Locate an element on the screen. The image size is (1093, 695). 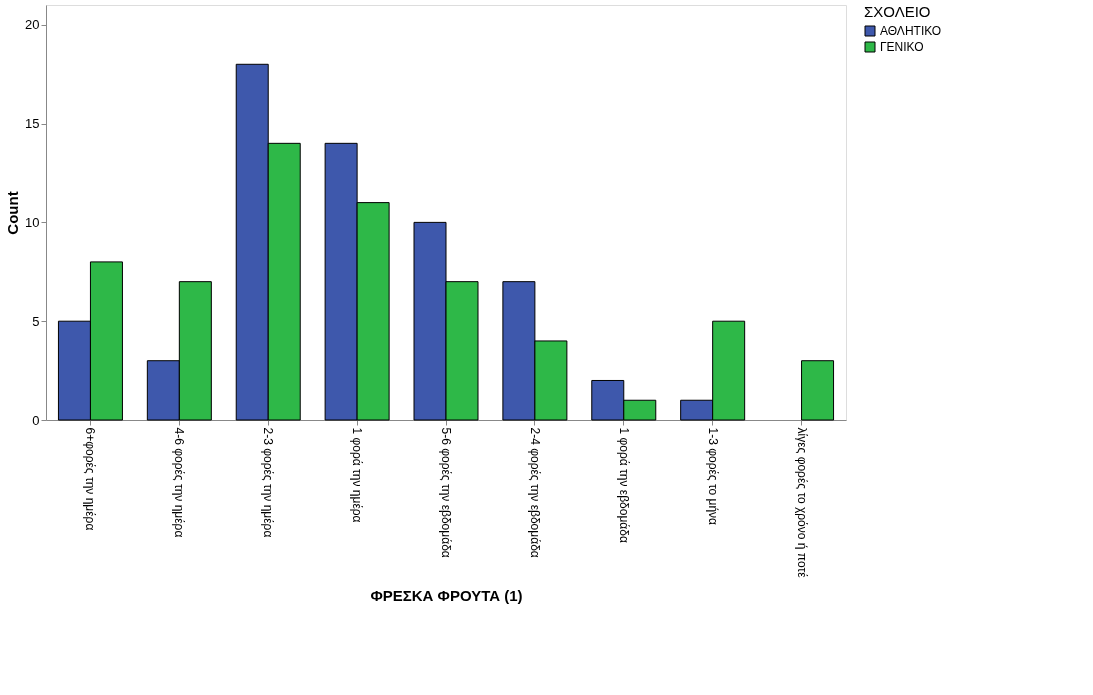
y-tick-label: 0 is located at coordinates (36, 420).